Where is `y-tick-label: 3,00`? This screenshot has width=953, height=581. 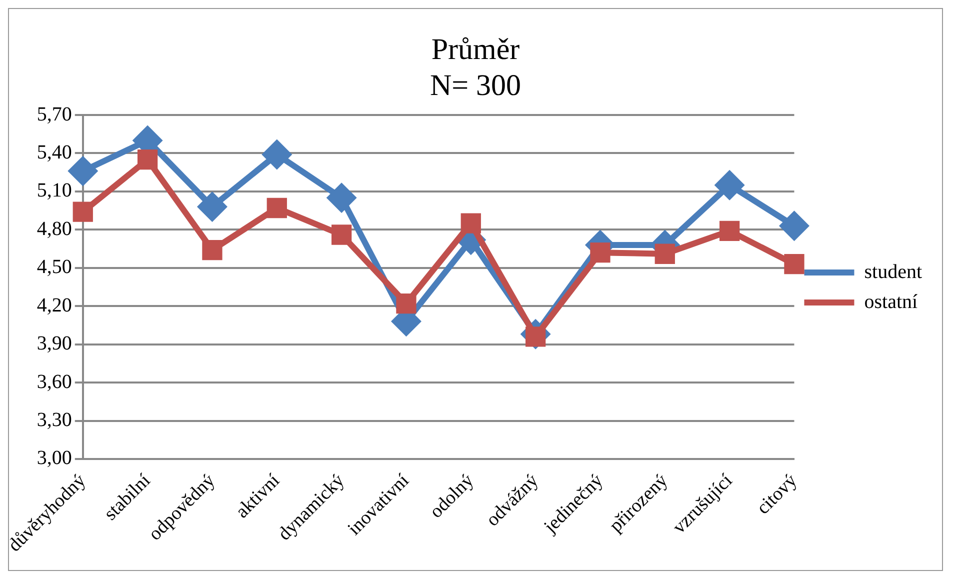
y-tick-label: 3,00 is located at coordinates (54, 458).